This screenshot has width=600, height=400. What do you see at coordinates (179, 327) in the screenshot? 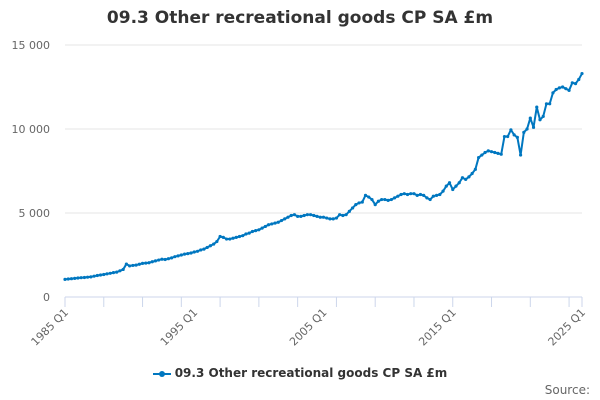
I see `x-tick-label: 1995 Q1` at bounding box center [179, 327].